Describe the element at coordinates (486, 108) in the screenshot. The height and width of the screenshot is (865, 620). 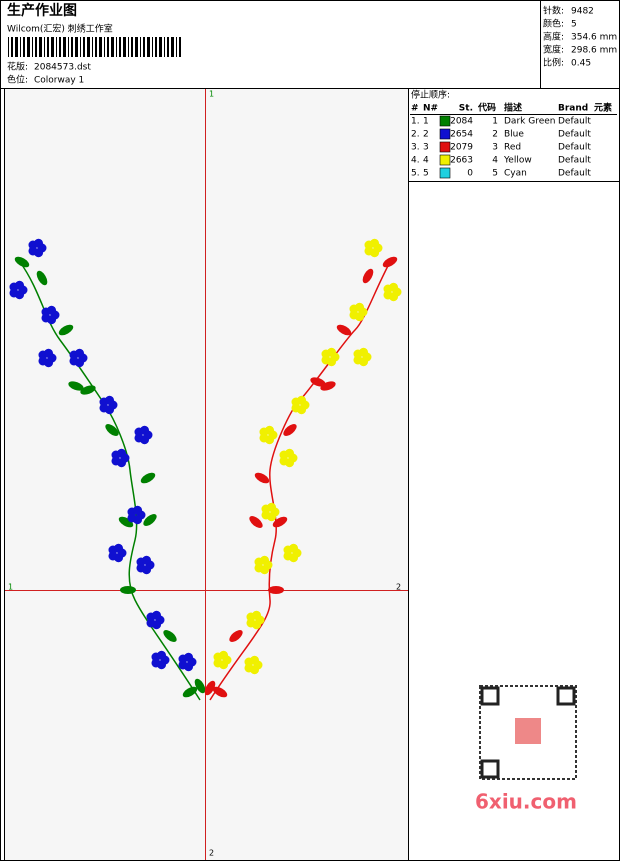
I see `column-header: 代码` at that location.